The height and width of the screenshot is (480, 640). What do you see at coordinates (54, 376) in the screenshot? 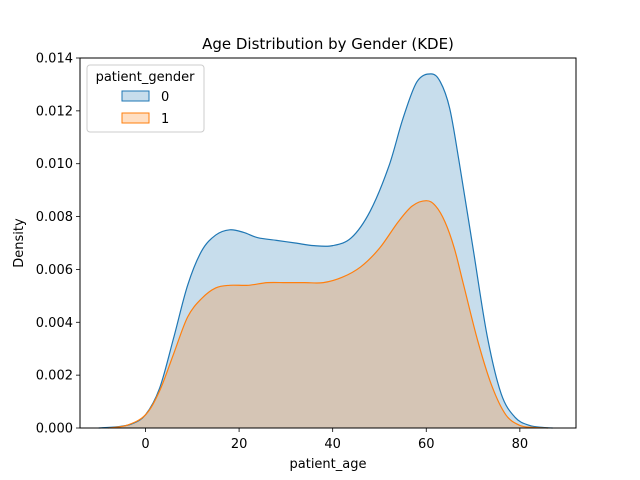
I see `y-tick-label: 0.002` at bounding box center [54, 376].